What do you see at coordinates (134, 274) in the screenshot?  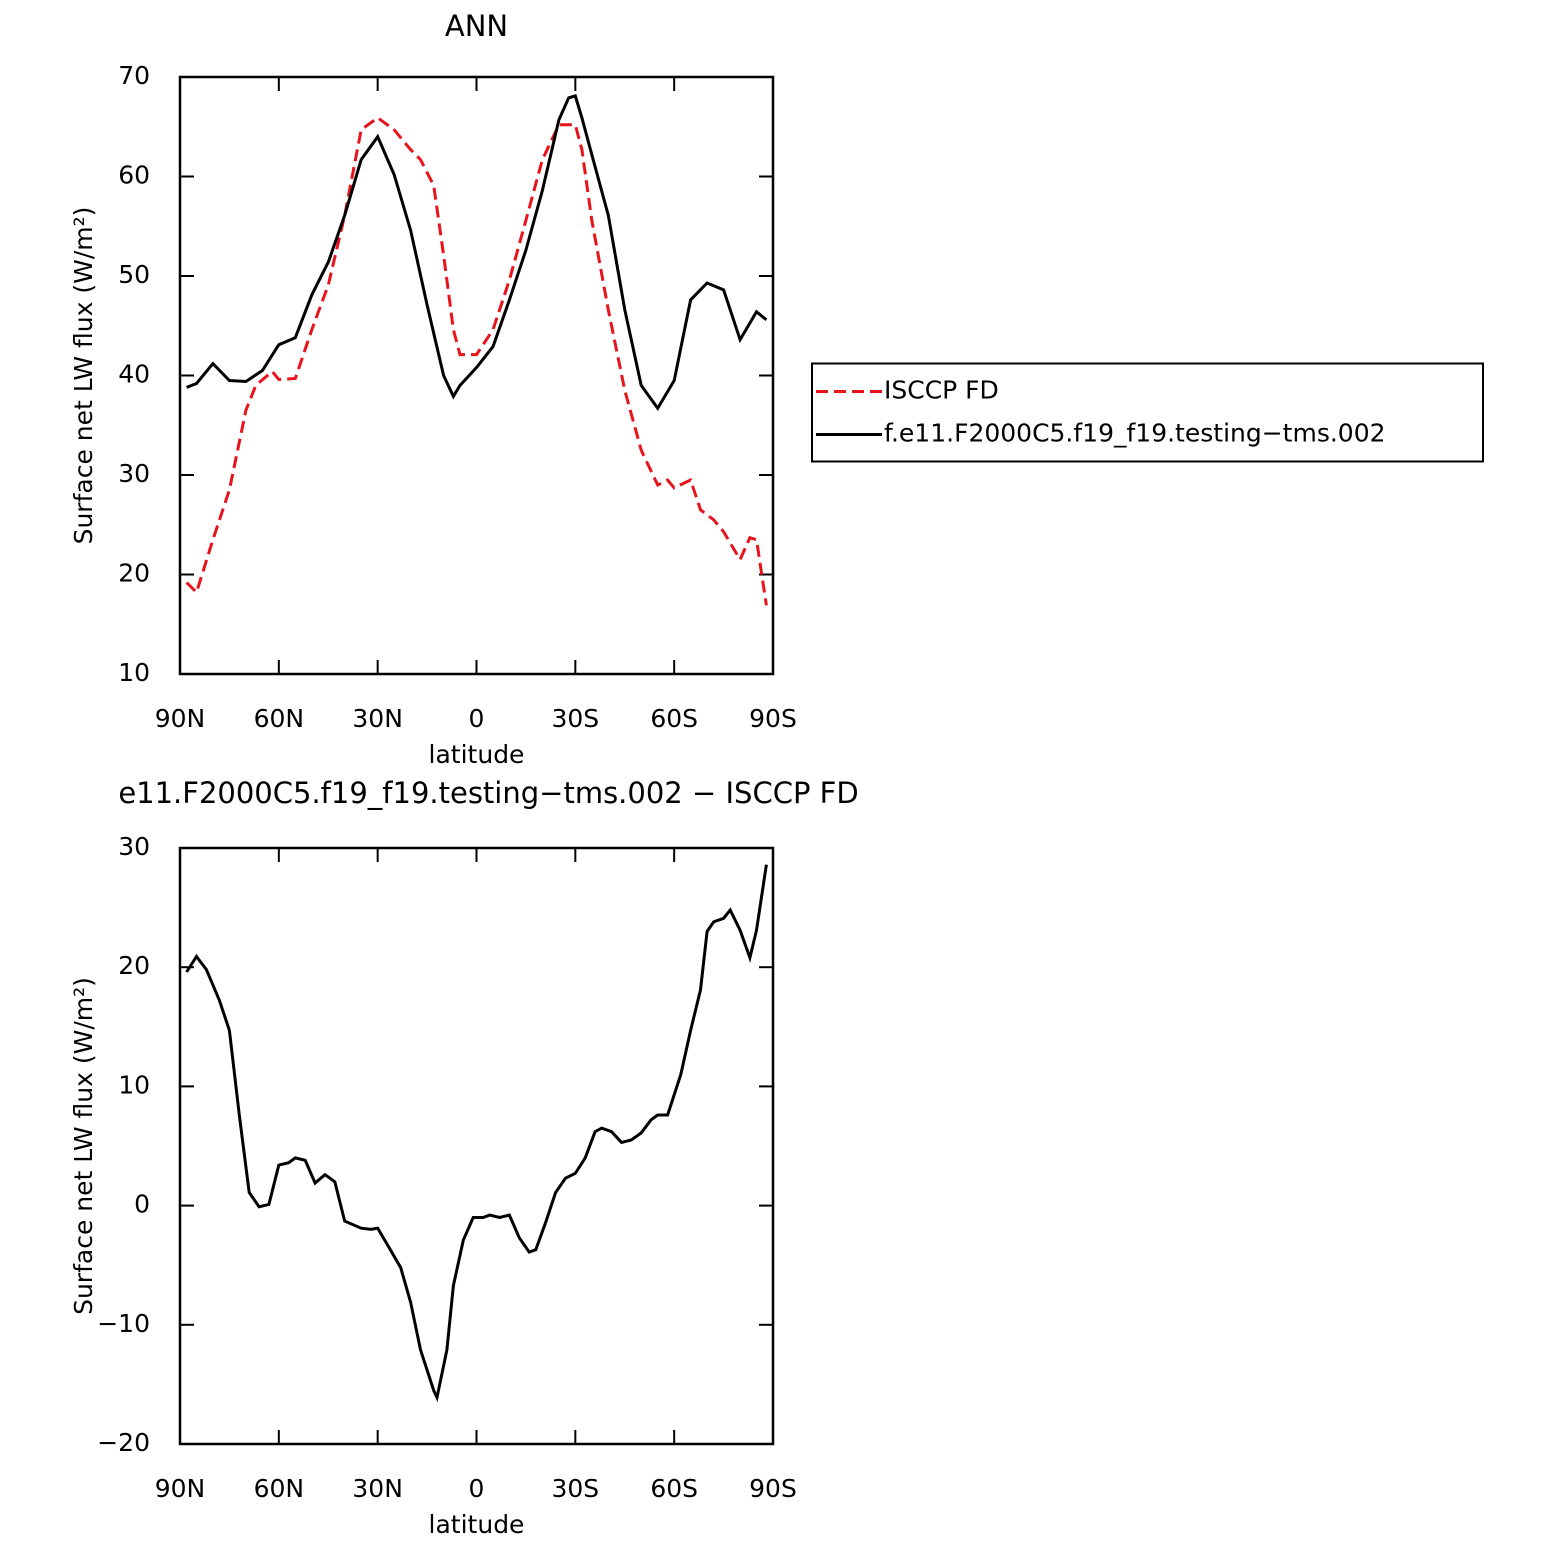 I see `y-tick-label: 50` at bounding box center [134, 274].